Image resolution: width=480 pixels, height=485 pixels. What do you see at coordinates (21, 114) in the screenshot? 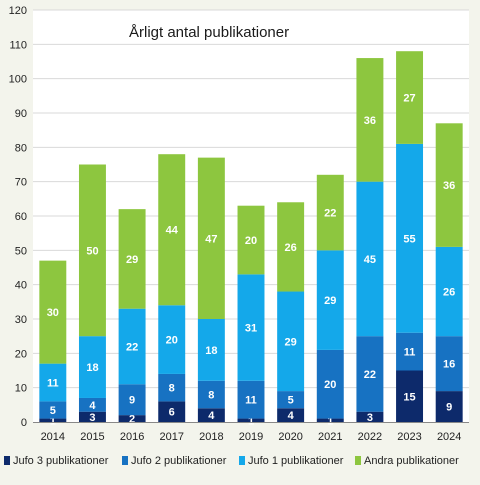
I see `y-tick-label: 90` at bounding box center [21, 114].